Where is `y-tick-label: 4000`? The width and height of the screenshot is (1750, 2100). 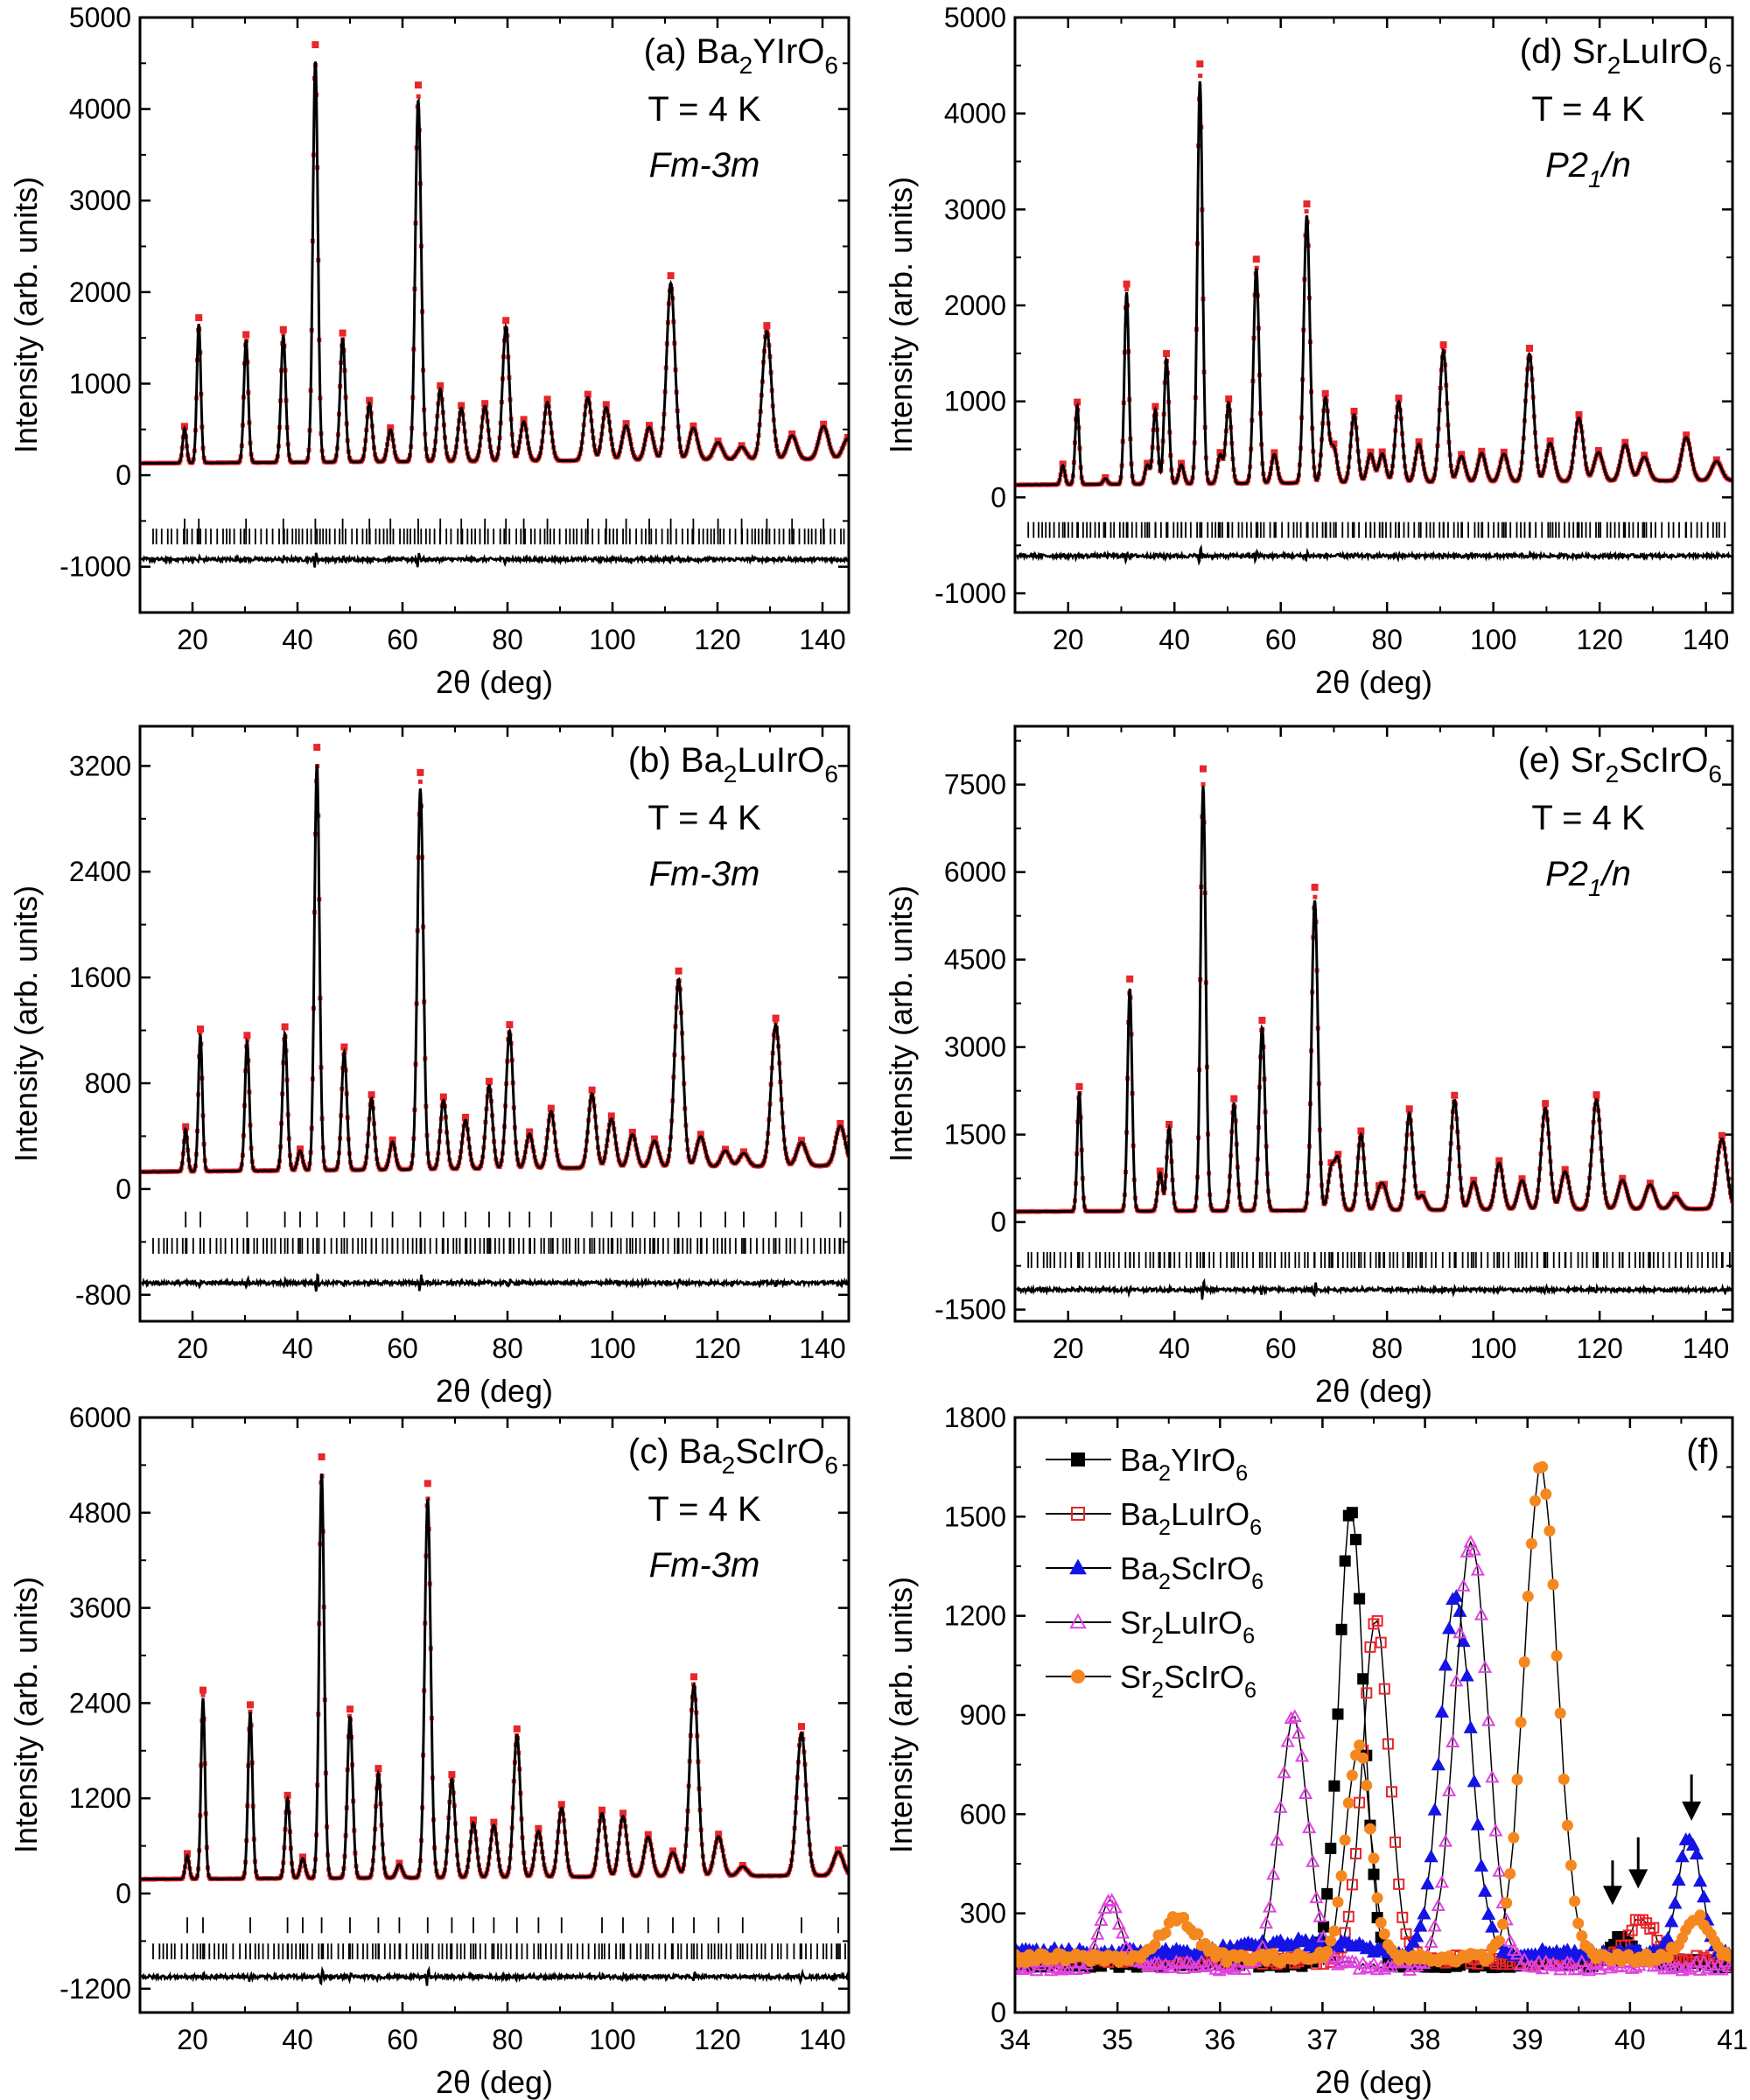 y-tick-label: 4000 is located at coordinates (975, 114).